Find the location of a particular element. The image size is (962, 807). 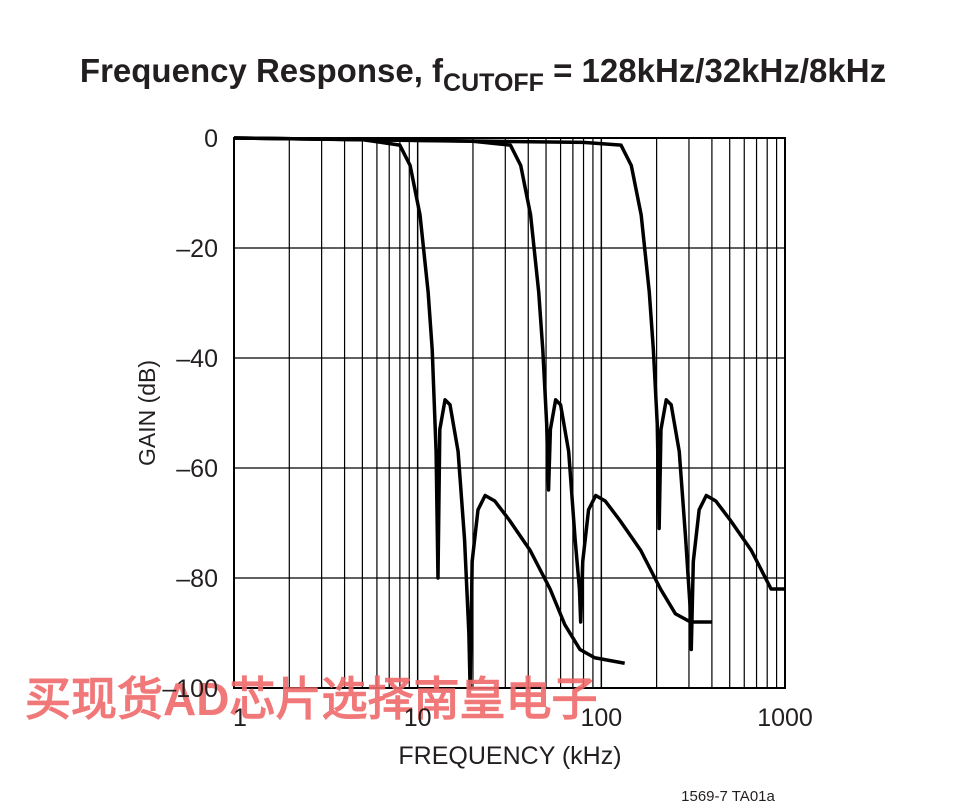

title-subscript: CUTOFF is located at coordinates (493, 83).